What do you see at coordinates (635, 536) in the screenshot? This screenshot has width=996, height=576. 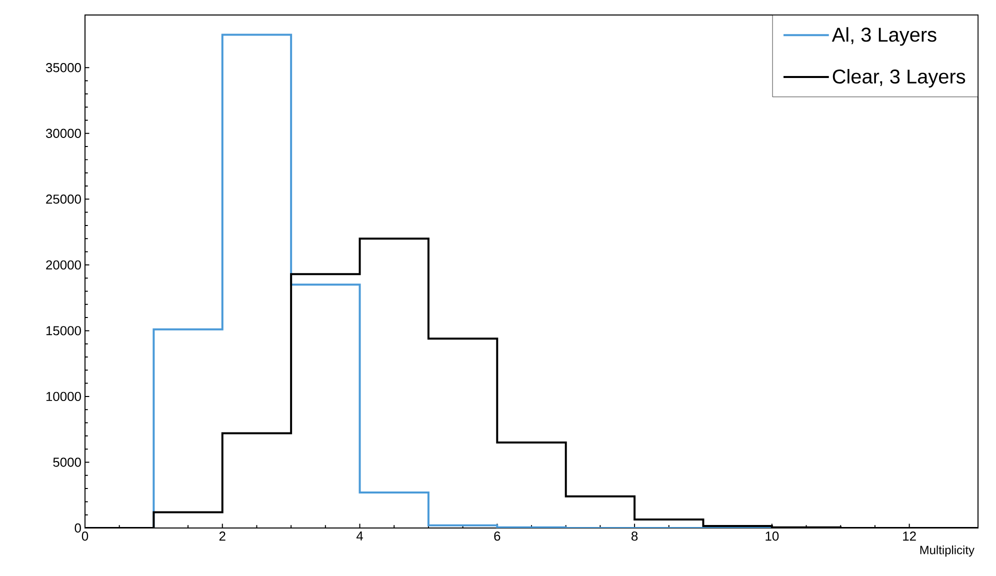 I see `x-tick-label: 8` at bounding box center [635, 536].